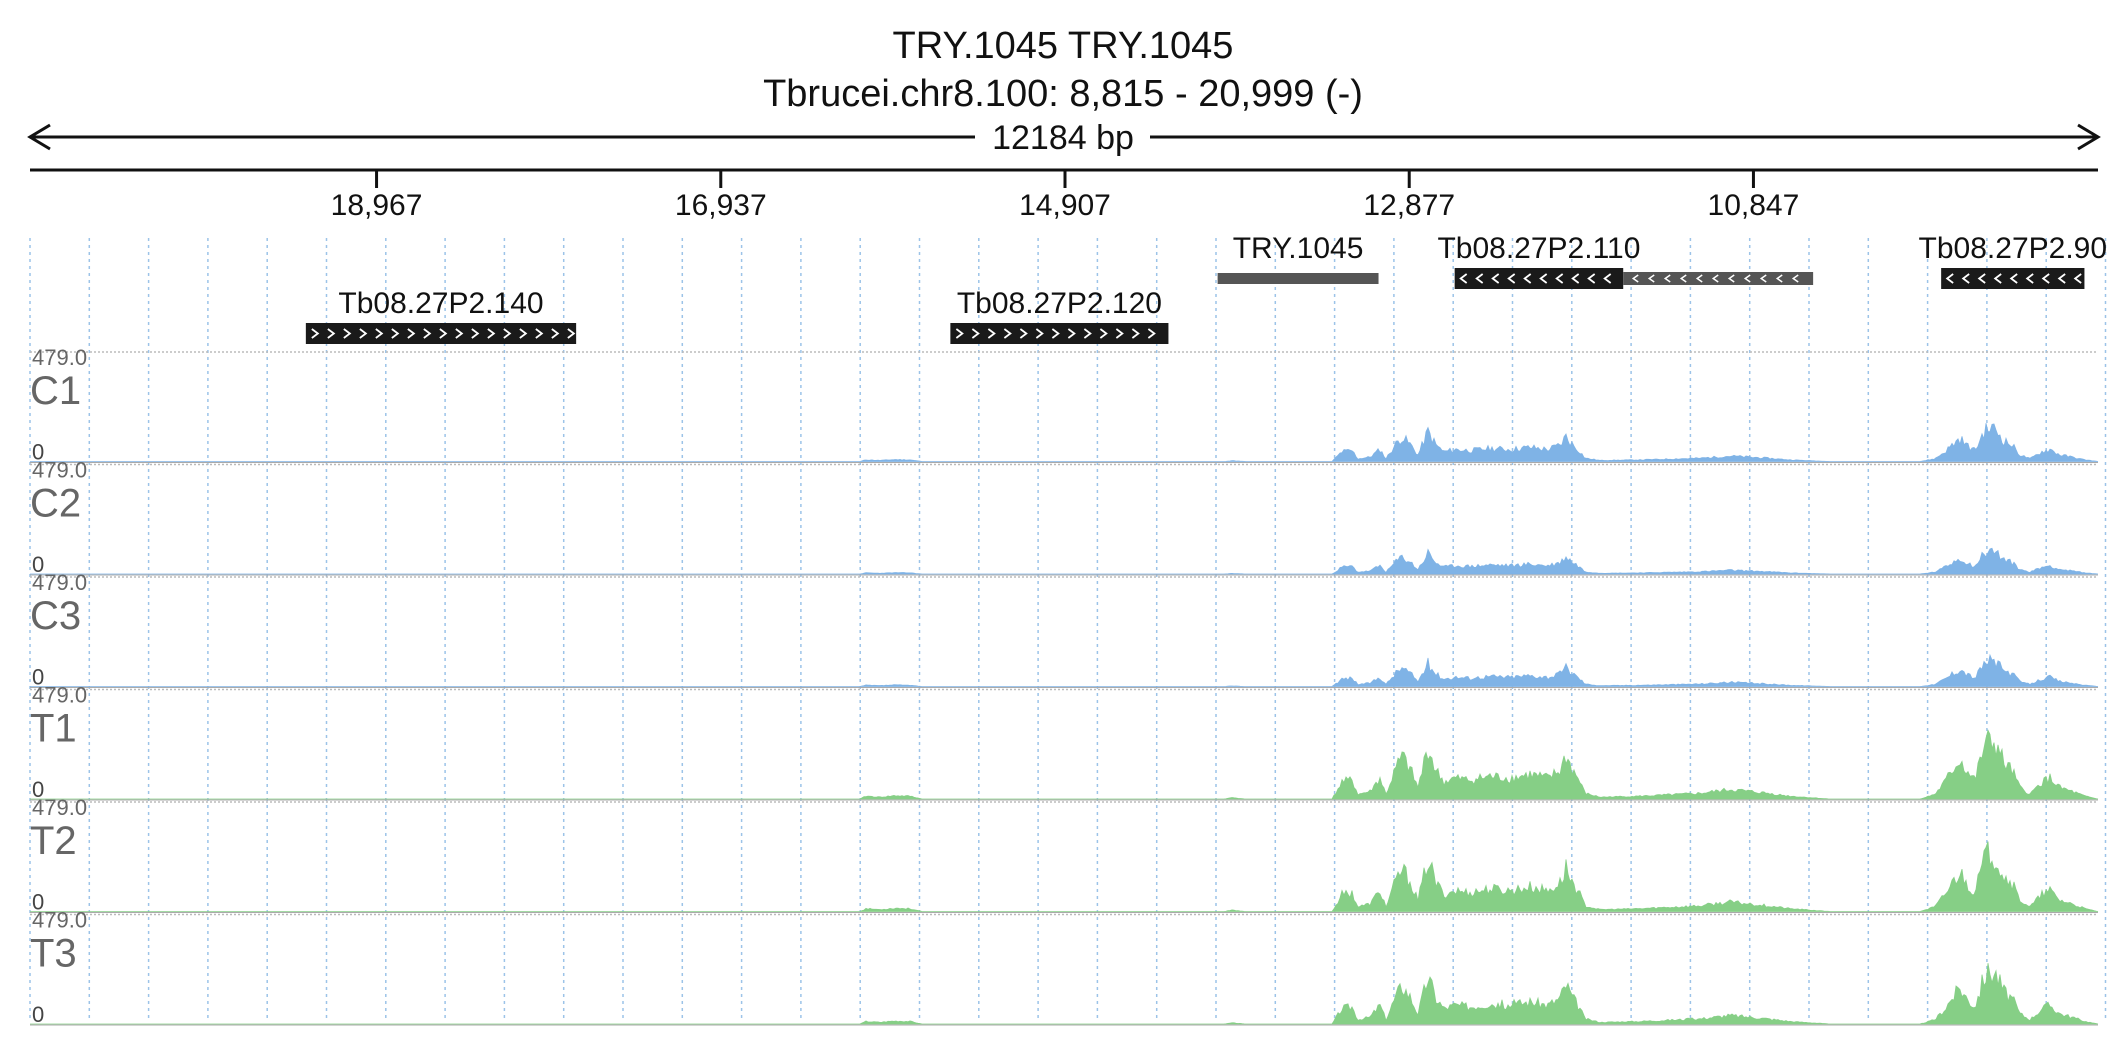 The height and width of the screenshot is (1063, 2126). Describe the element at coordinates (1063, 46) in the screenshot. I see `page-title: TRY.1045 TRY.1045` at that location.